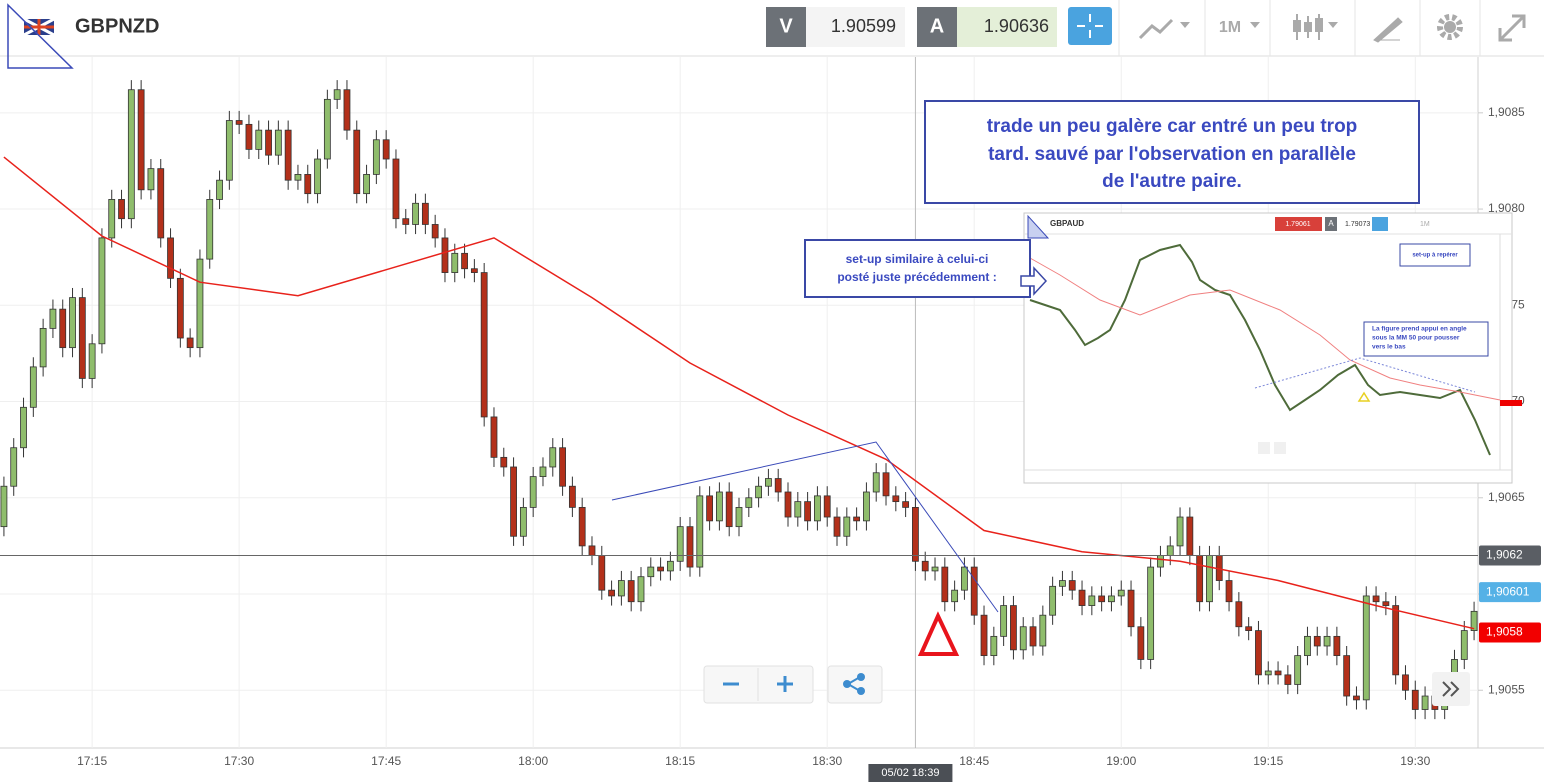 This screenshot has height=783, width=1544. Describe the element at coordinates (1506, 401) in the screenshot. I see `y-tick-label: 1,9070` at that location.